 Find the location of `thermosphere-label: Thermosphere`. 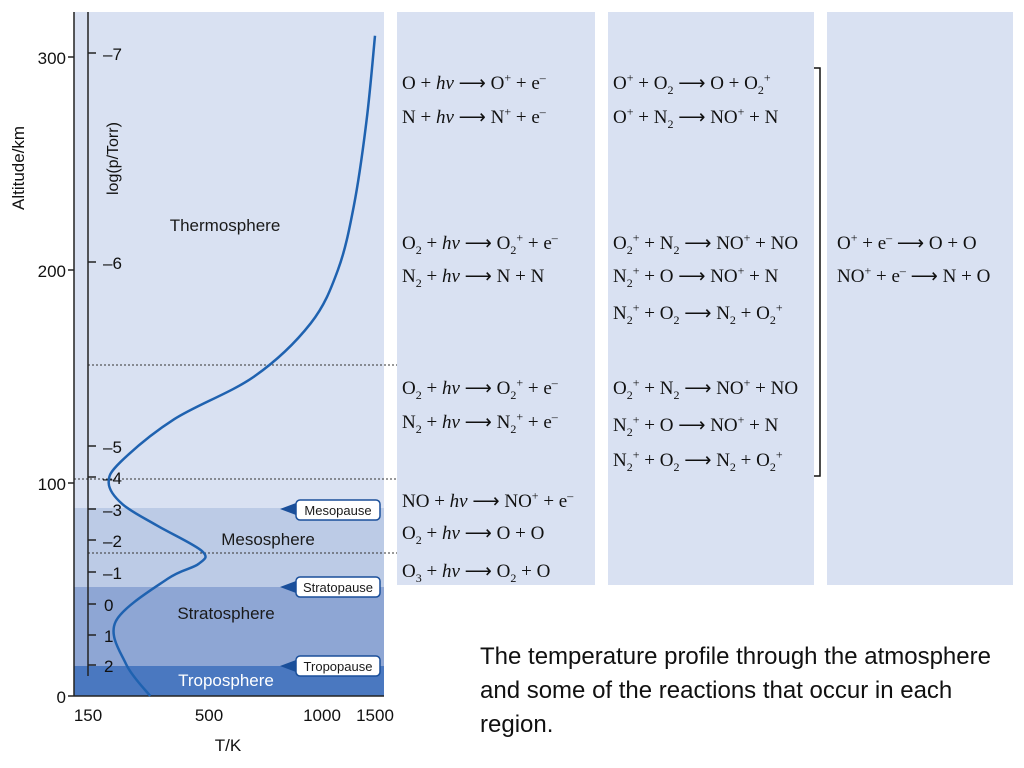

thermosphere-label: Thermosphere is located at coordinates (225, 225).